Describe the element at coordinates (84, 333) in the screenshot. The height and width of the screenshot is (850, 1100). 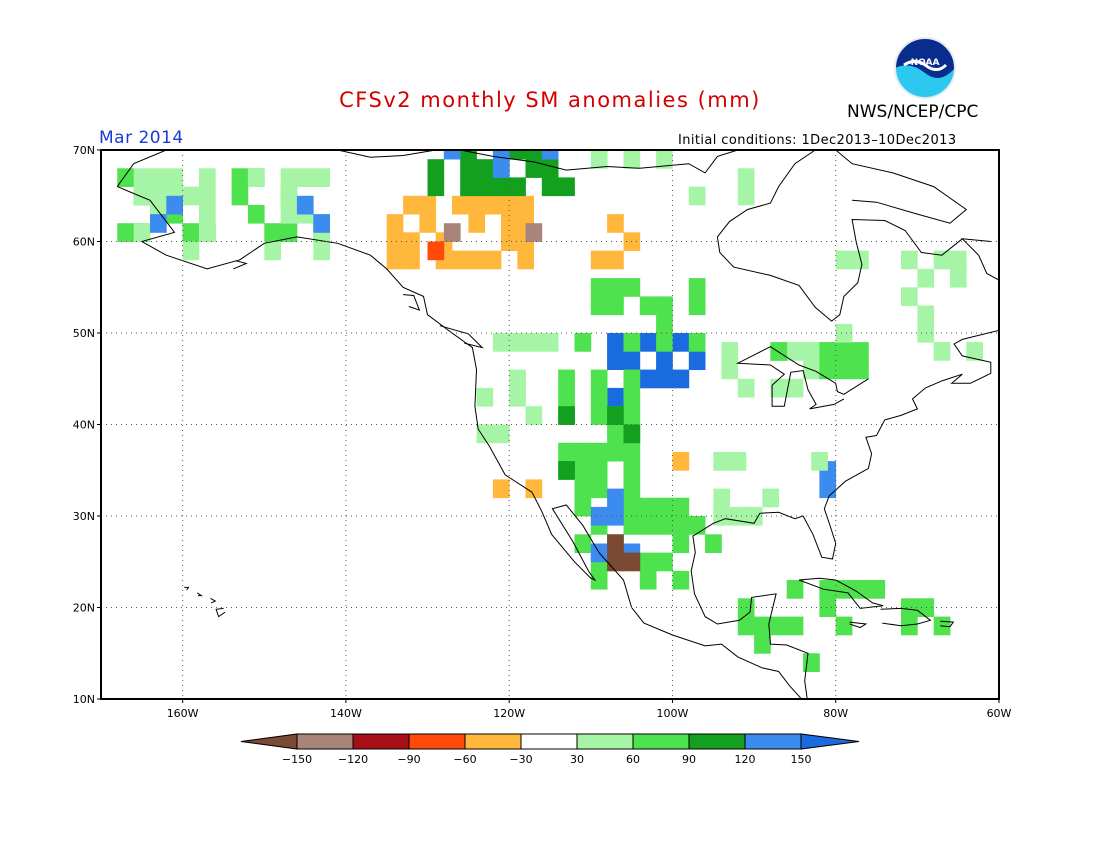
I see `lat-tick-label: 50N` at that location.